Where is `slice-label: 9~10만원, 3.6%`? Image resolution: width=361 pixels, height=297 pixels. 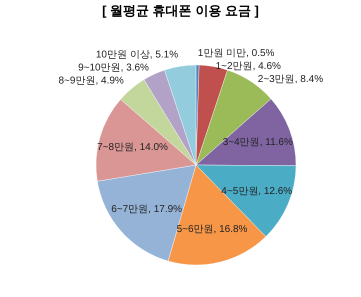
slice-label: 9~10만원, 3.6% is located at coordinates (114, 68).